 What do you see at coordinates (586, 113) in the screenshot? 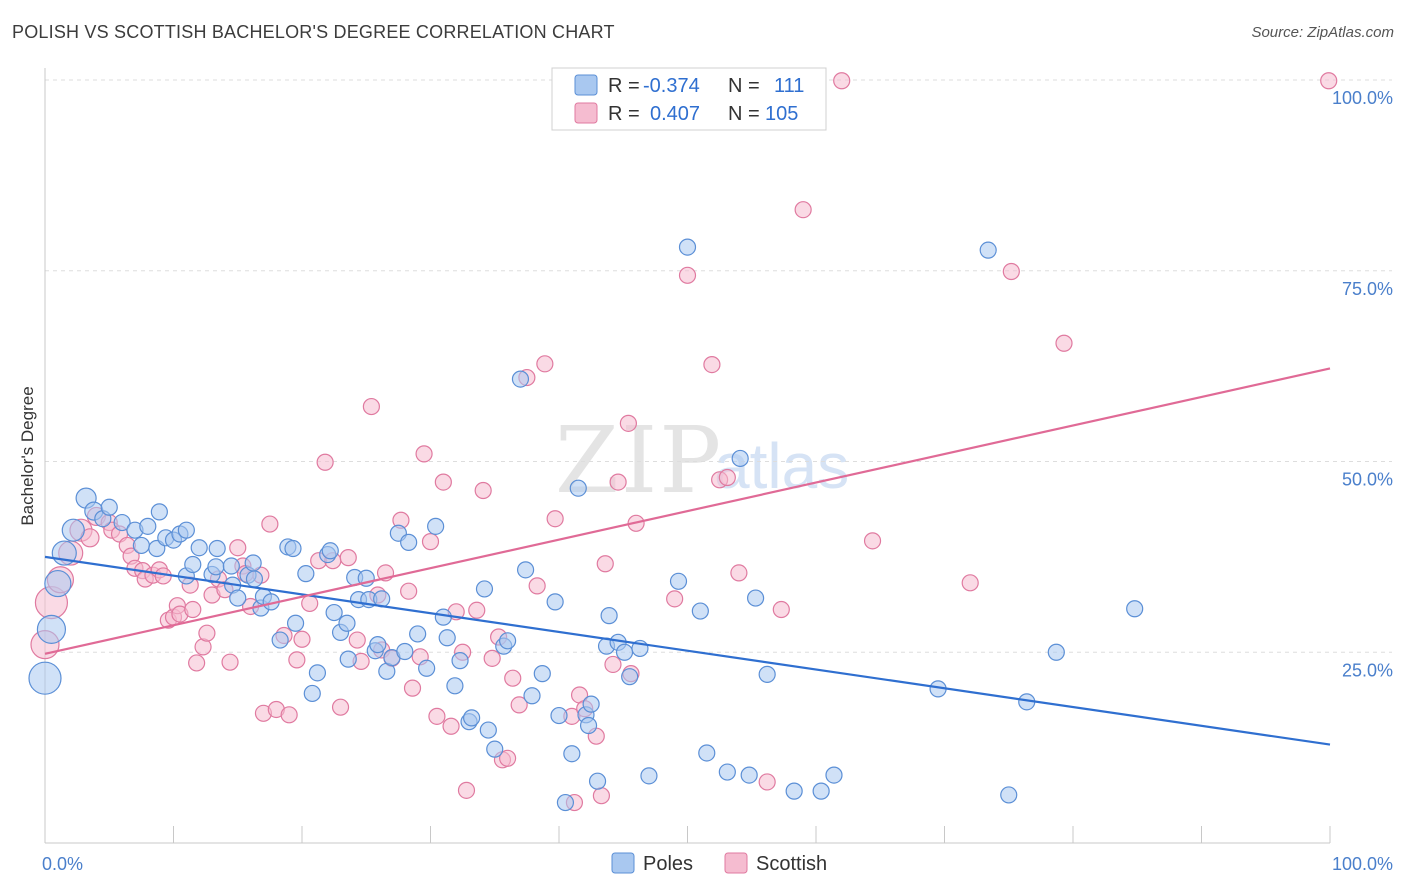
I see `scottish-legend-swatch` at bounding box center [586, 113].